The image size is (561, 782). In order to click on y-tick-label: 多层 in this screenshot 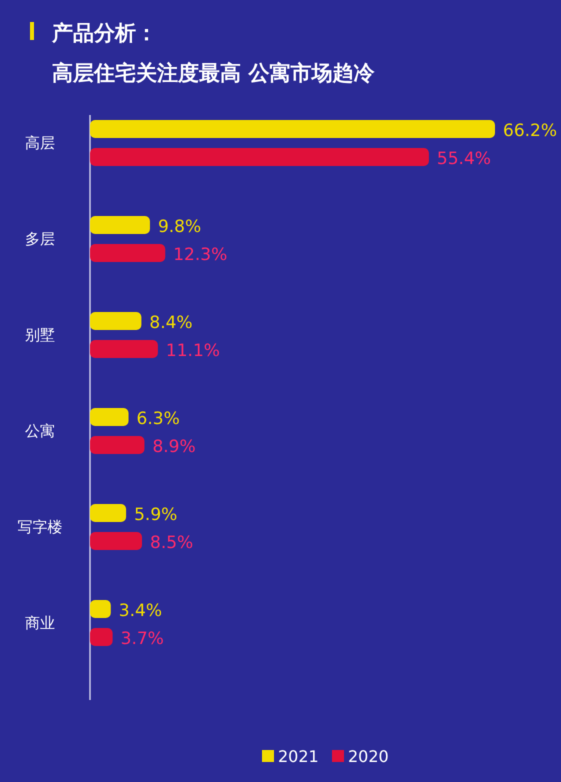, I will do `click(40, 239)`.